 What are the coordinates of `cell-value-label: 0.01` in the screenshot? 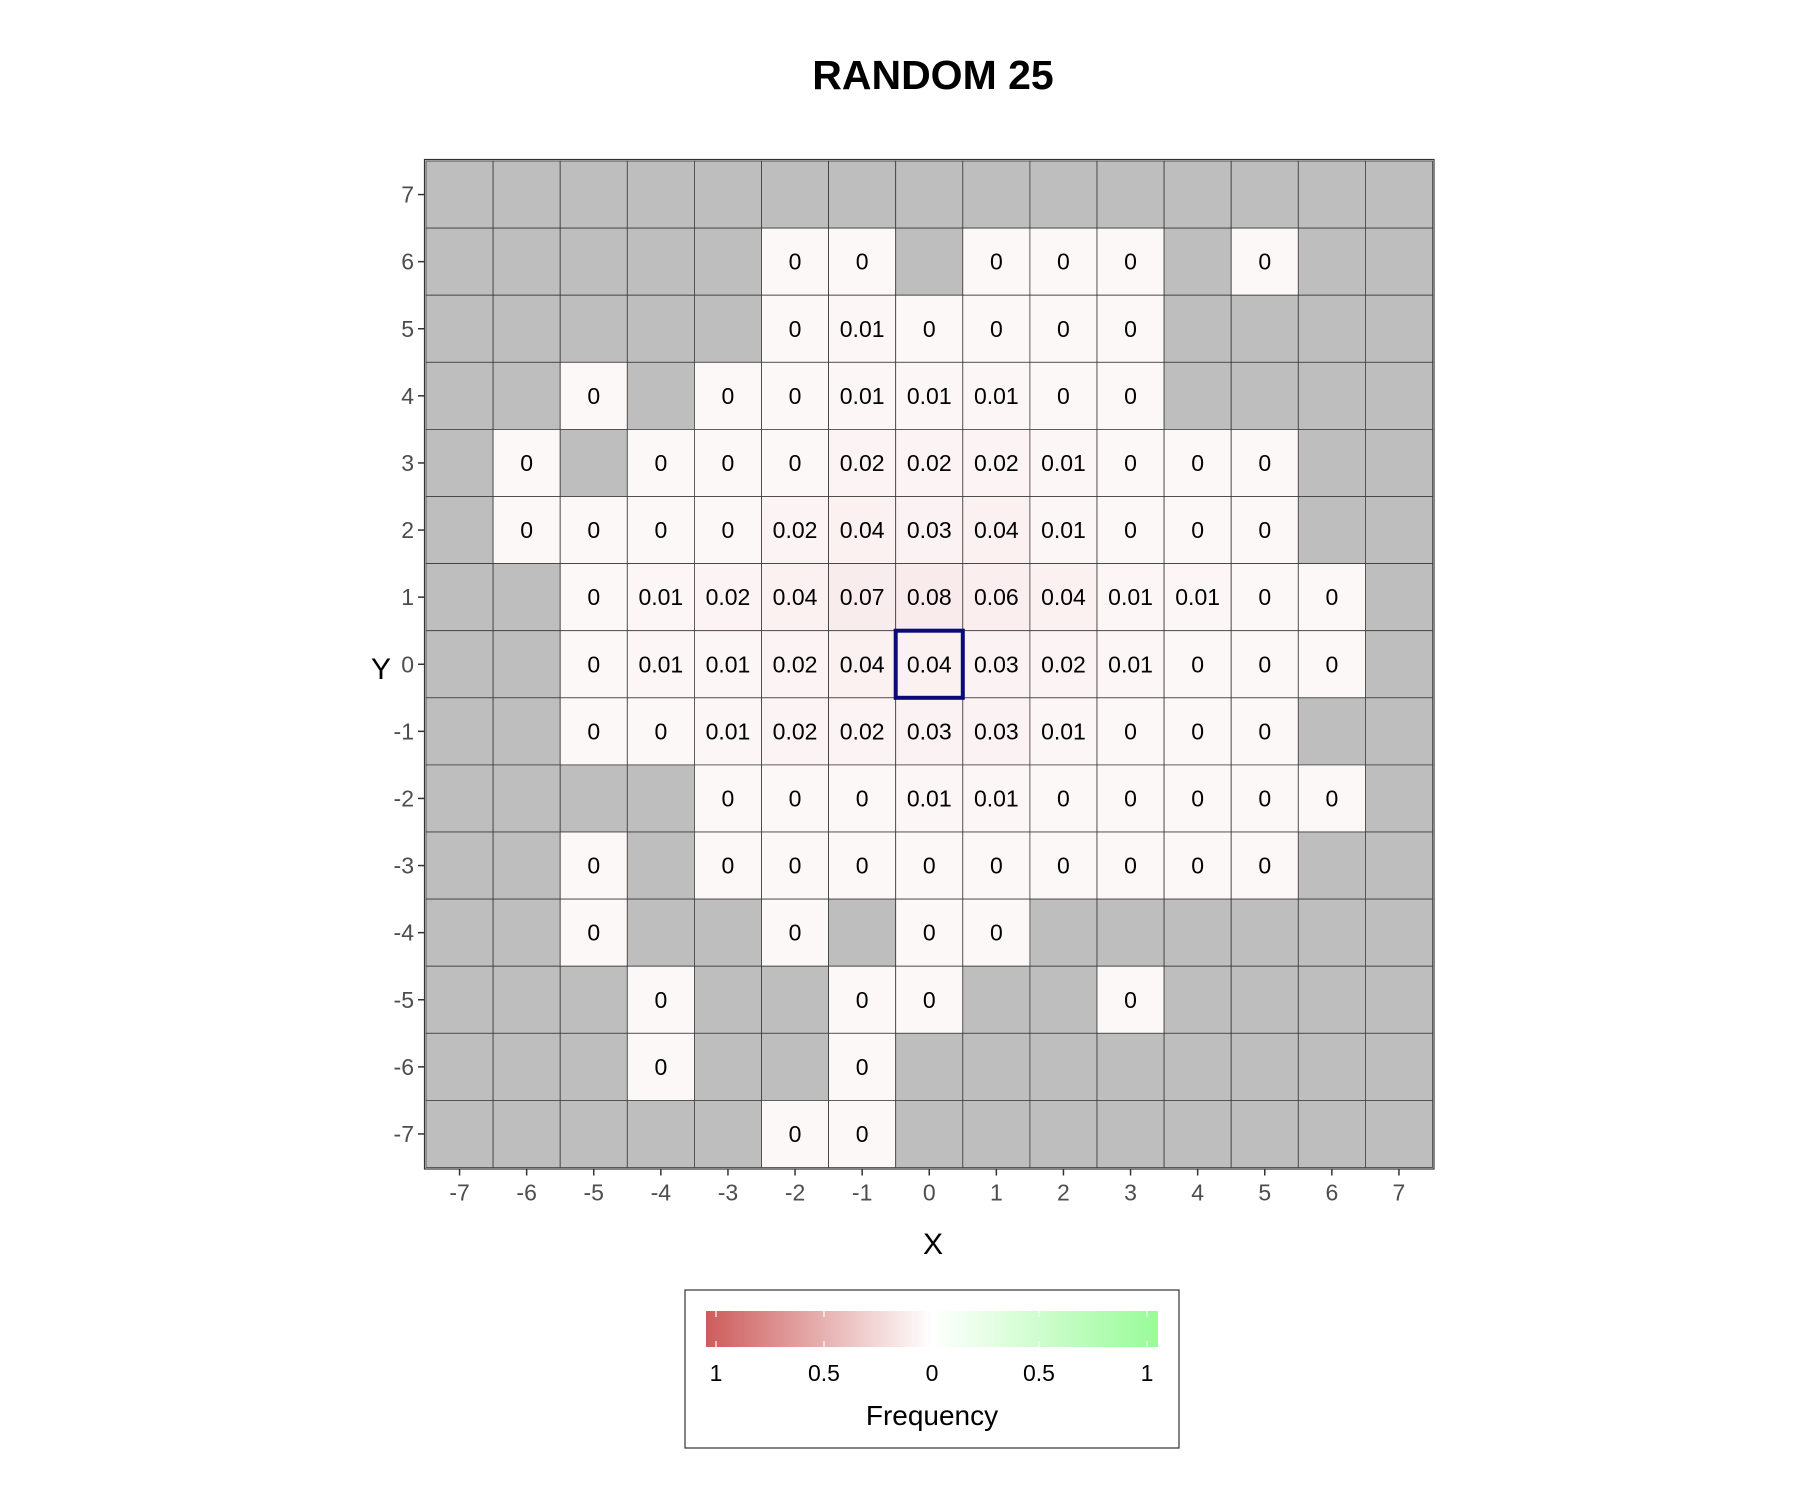 It's located at (1130, 597).